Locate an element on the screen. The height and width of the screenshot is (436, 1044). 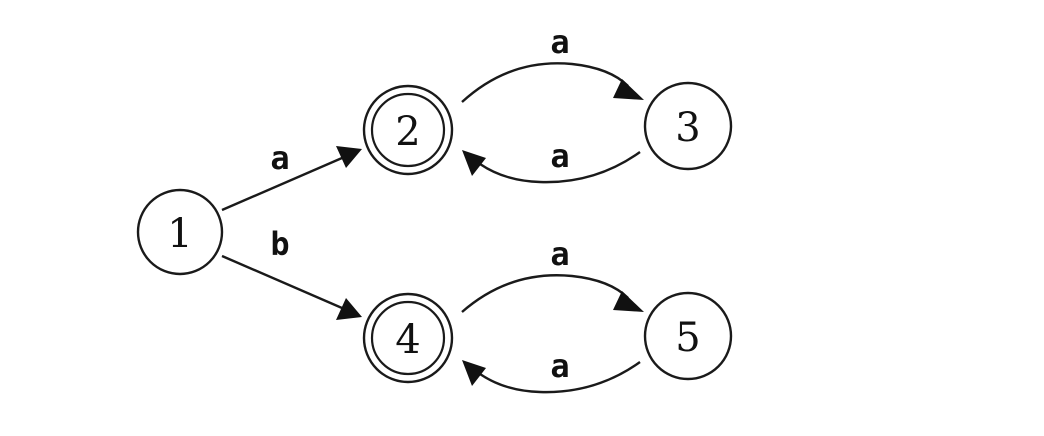
transition-5-4: a is located at coordinates (551, 370).